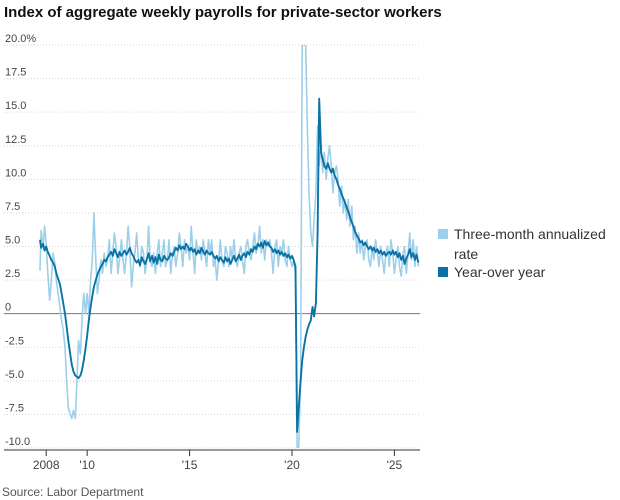 Image resolution: width=620 pixels, height=500 pixels. Describe the element at coordinates (15, 173) in the screenshot. I see `y-tick-label: 10.0` at that location.